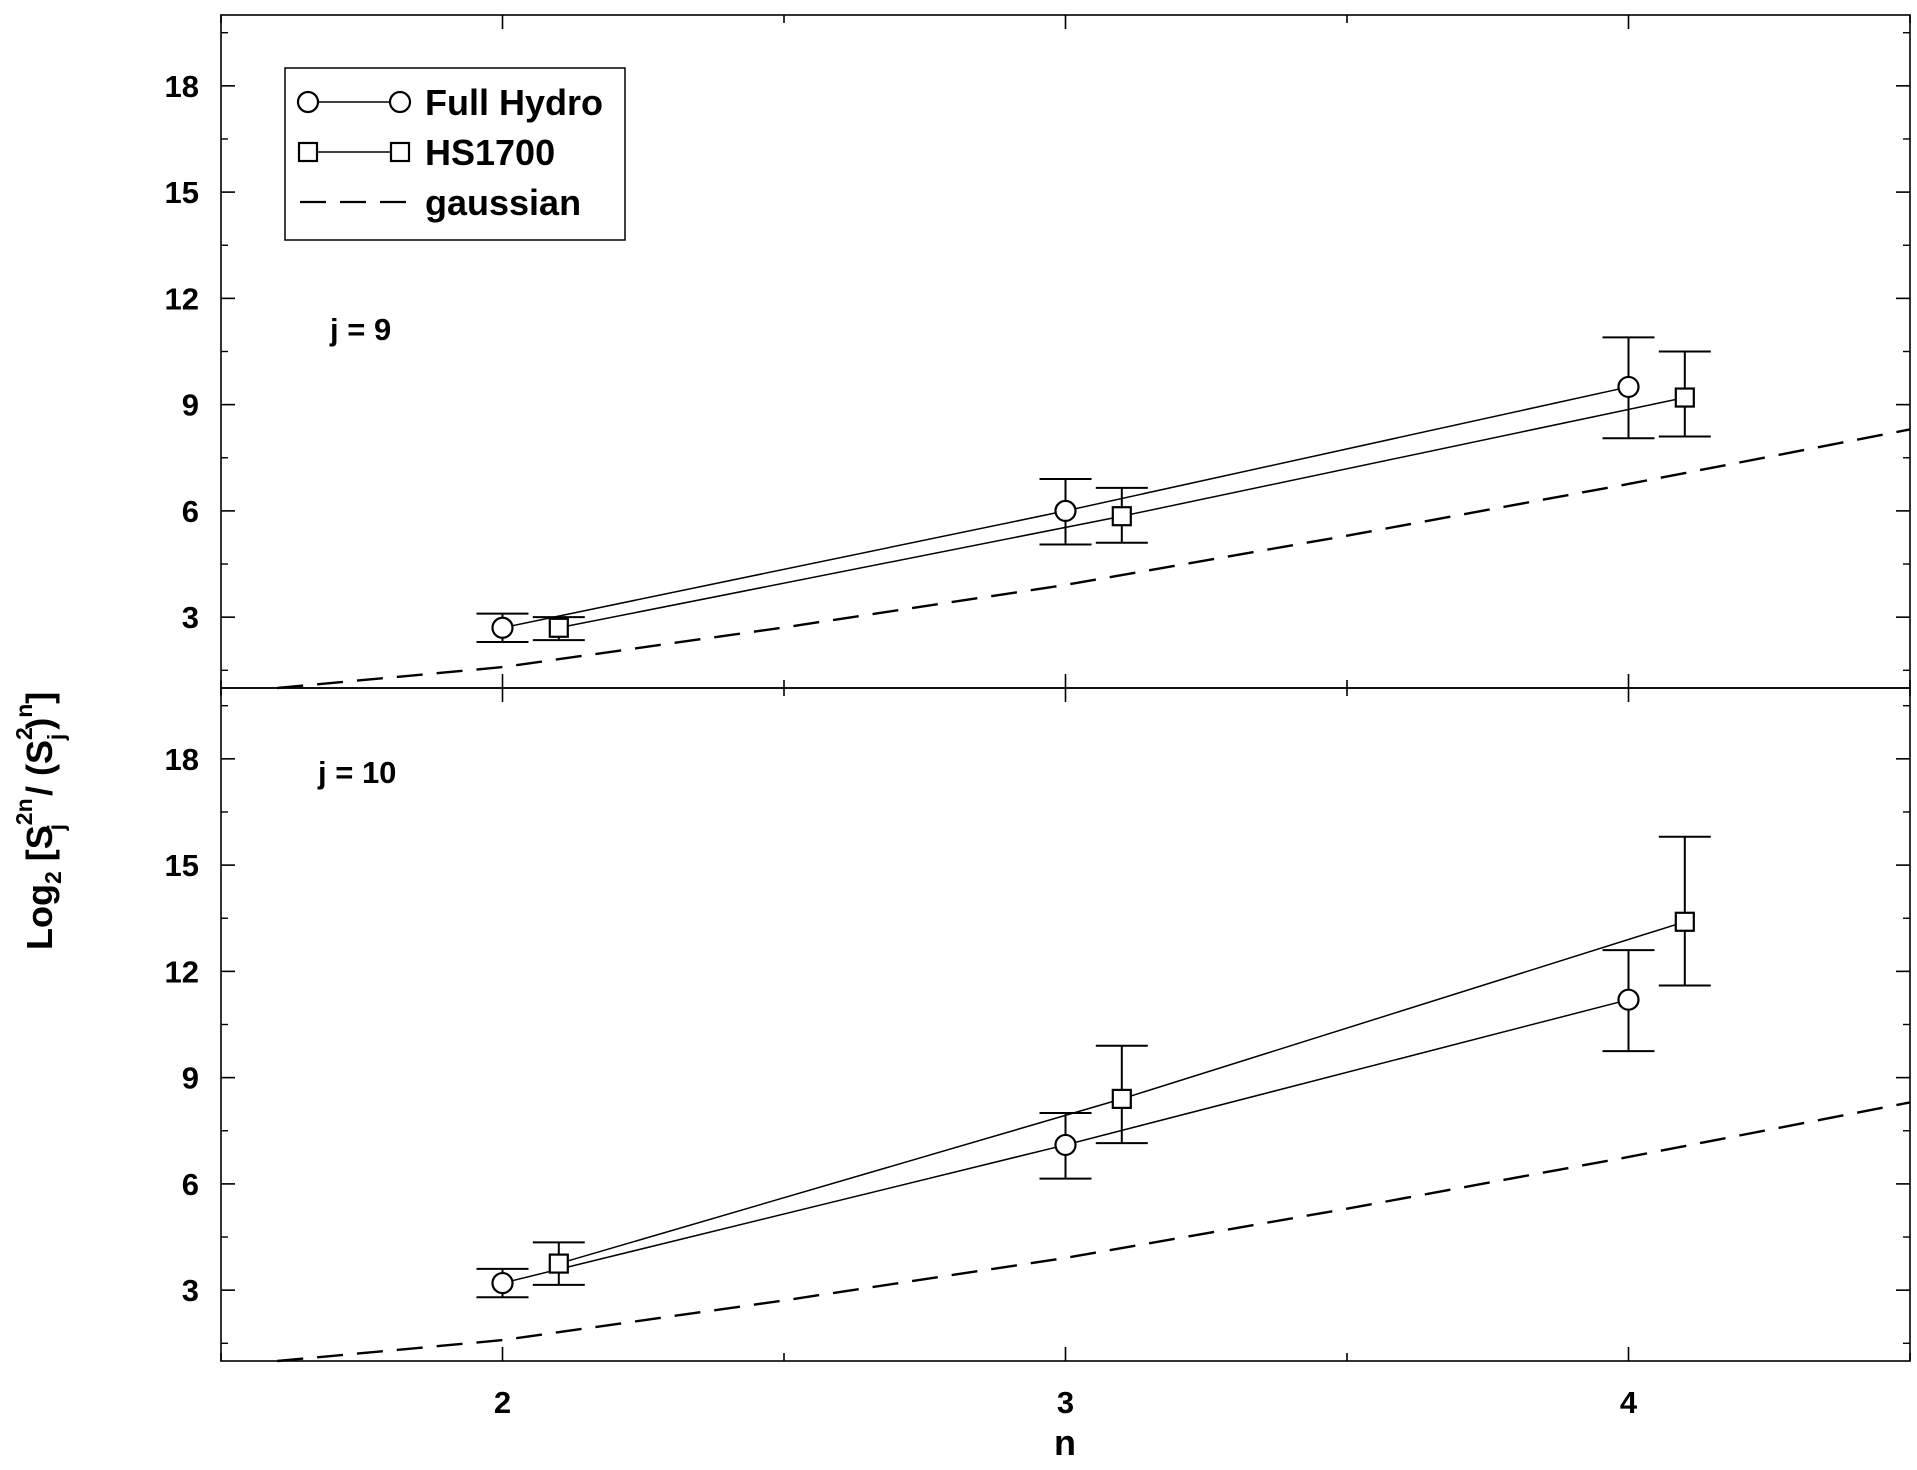  I want to click on legend-label-full-hydro: Full Hydro, so click(514, 102).